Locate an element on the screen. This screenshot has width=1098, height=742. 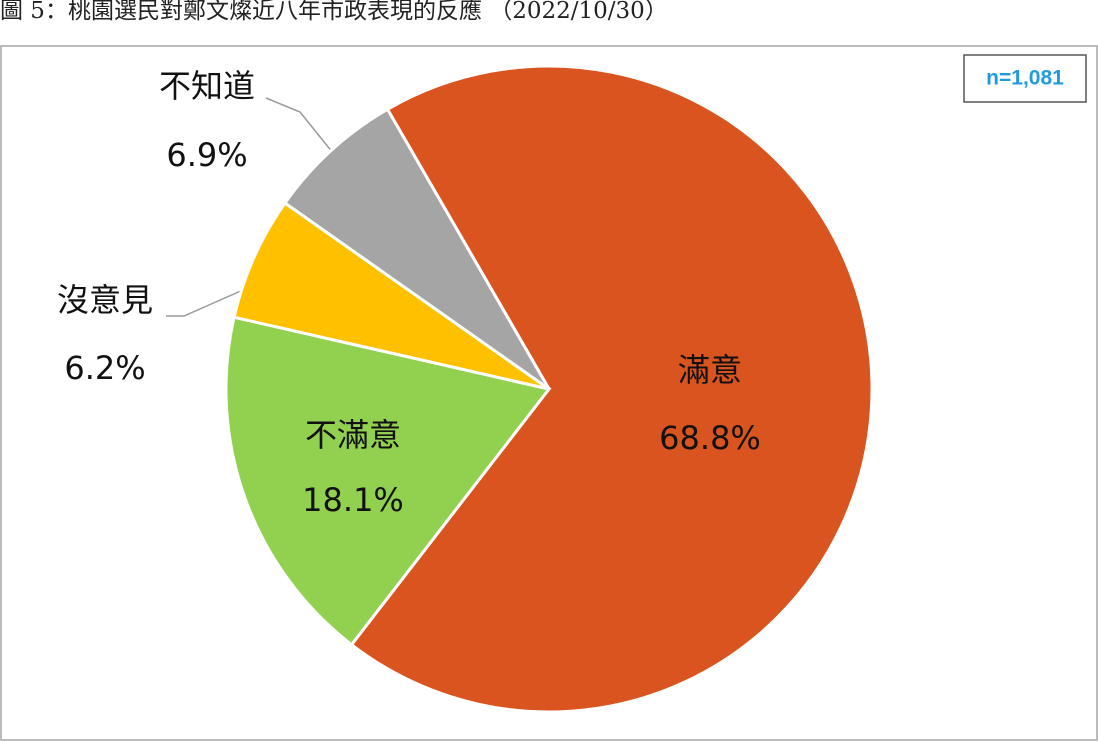
slice-label: 沒意見 is located at coordinates (105, 300).